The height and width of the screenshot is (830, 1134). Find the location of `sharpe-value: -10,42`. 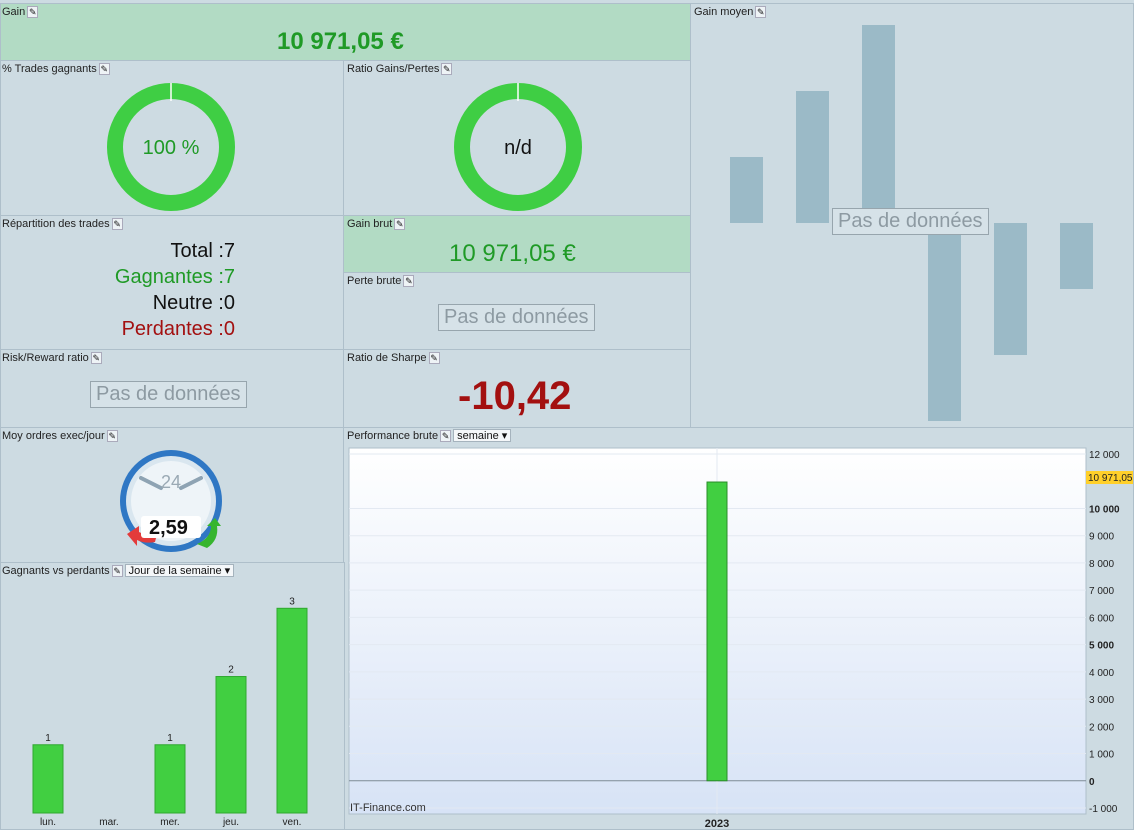

sharpe-value: -10,42 is located at coordinates (515, 396).